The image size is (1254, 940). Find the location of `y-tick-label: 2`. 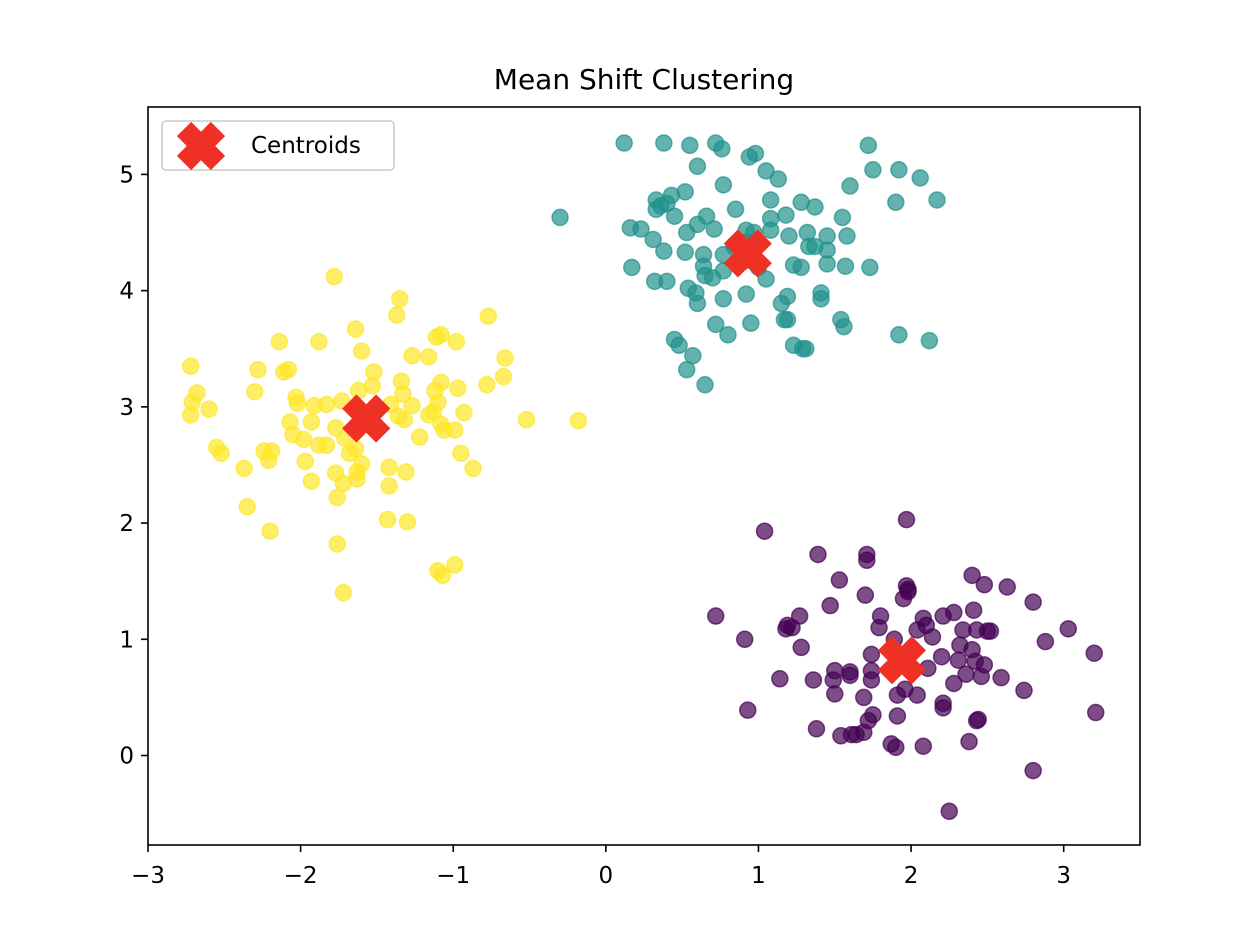

y-tick-label: 2 is located at coordinates (126, 524).